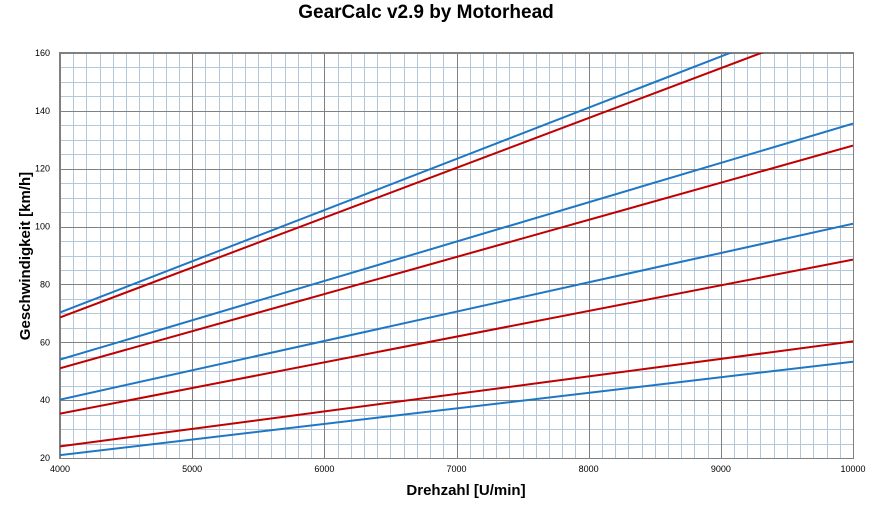  Describe the element at coordinates (45, 284) in the screenshot. I see `y-tick-label: 80` at that location.